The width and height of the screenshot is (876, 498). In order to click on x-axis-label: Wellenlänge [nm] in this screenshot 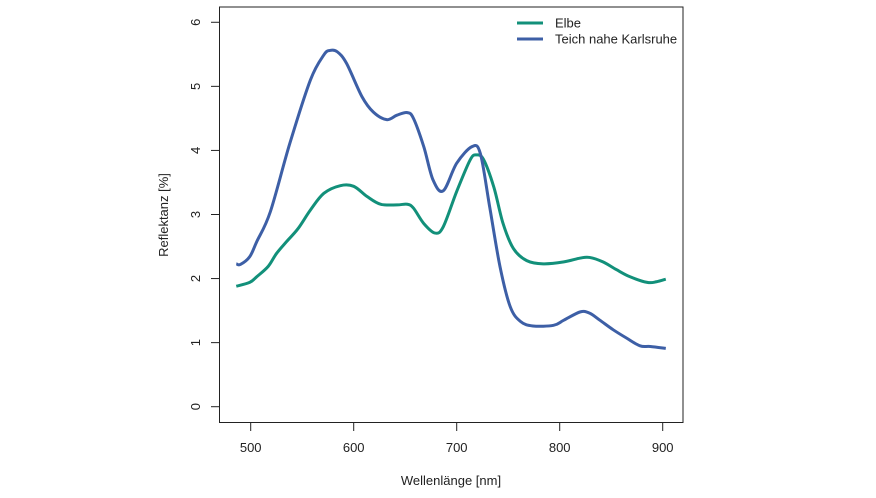, I will do `click(451, 480)`.